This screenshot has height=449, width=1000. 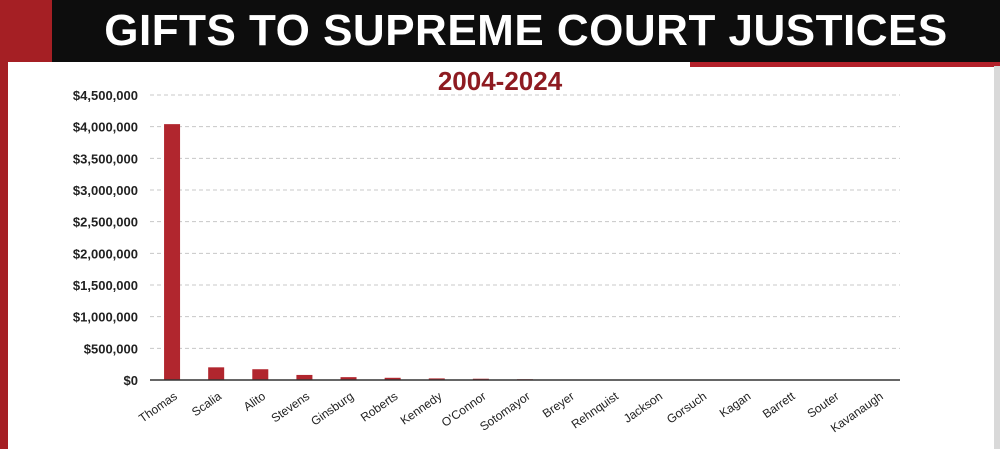 What do you see at coordinates (304, 377) in the screenshot?
I see `bar-stevens` at bounding box center [304, 377].